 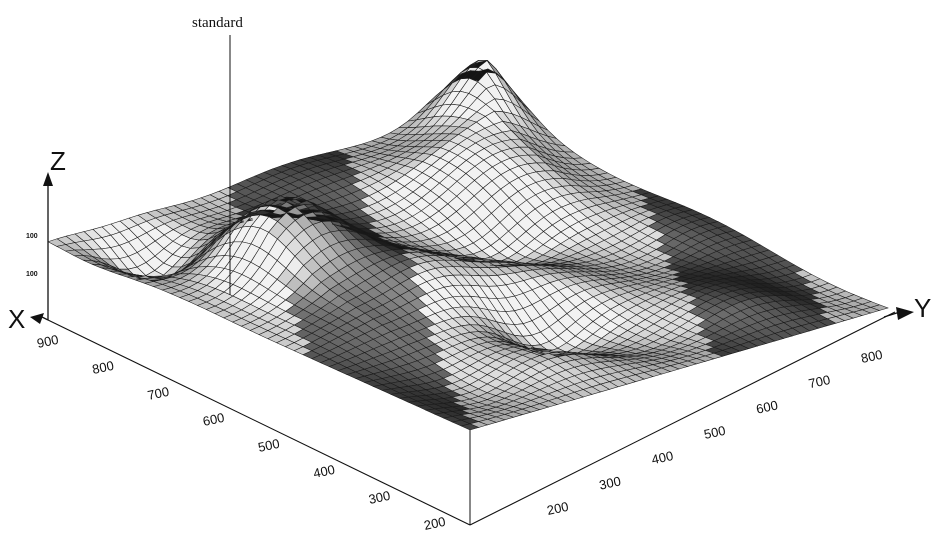 I want to click on y-tick-label: 400, so click(x=662, y=457).